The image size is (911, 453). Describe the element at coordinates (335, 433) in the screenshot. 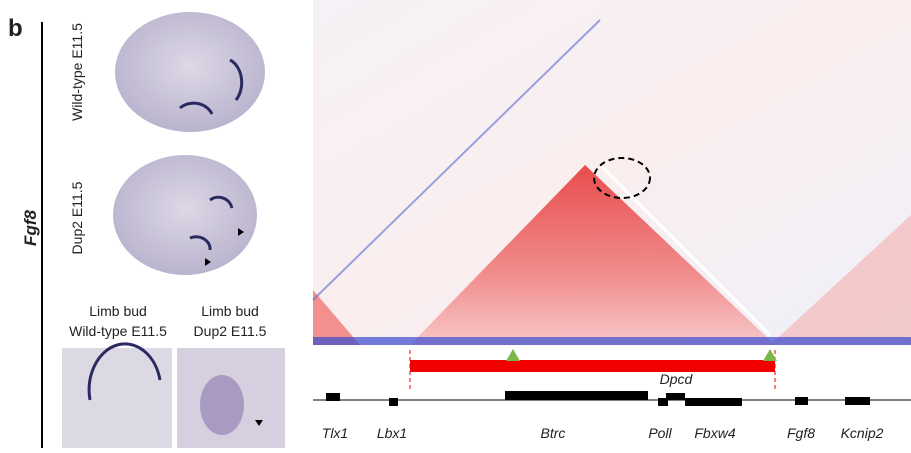

I see `gene-label: Tlx1` at that location.